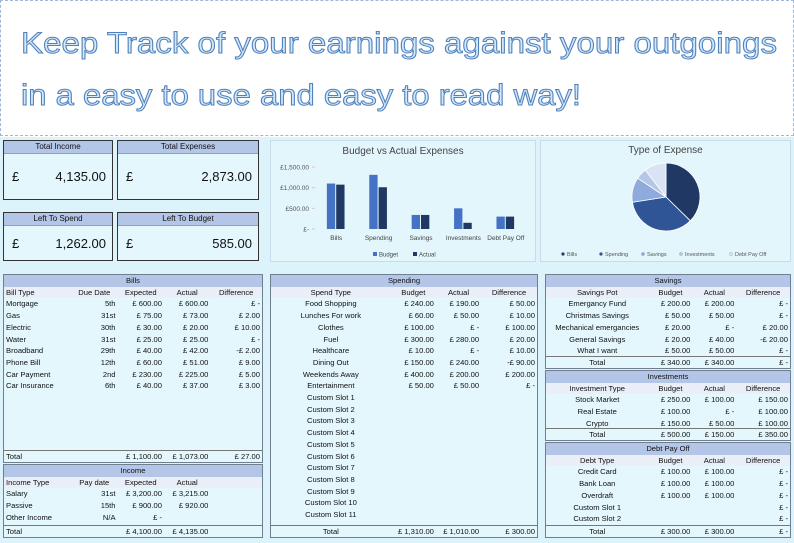  Describe the element at coordinates (188, 236) in the screenshot. I see `summary-card: Left To Budget £585.00` at that location.